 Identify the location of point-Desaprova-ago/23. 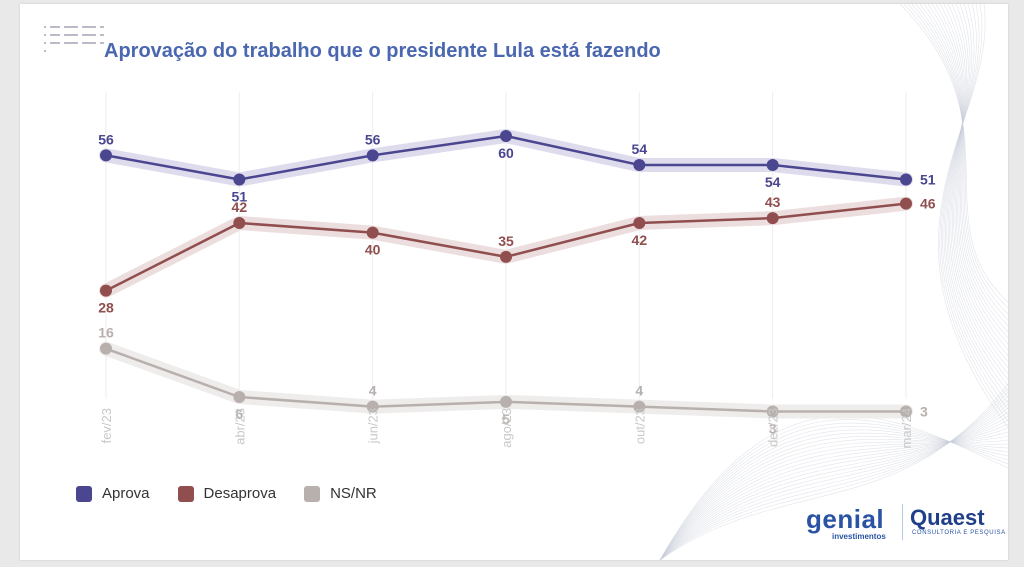
(506, 256).